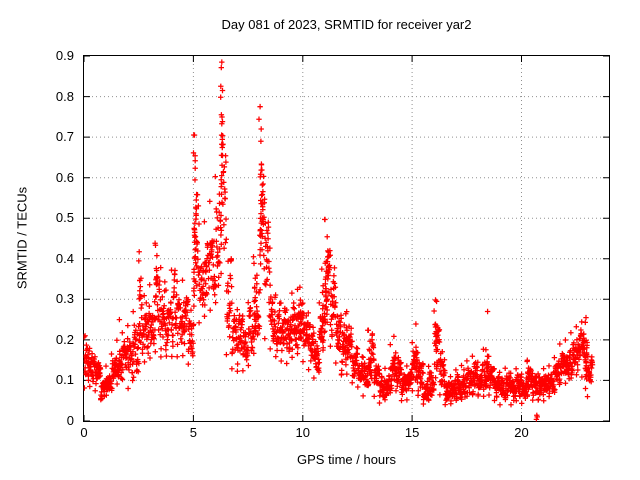 This screenshot has height=480, width=640. What do you see at coordinates (346, 459) in the screenshot?
I see `x-axis-label: GPS time / hours` at bounding box center [346, 459].